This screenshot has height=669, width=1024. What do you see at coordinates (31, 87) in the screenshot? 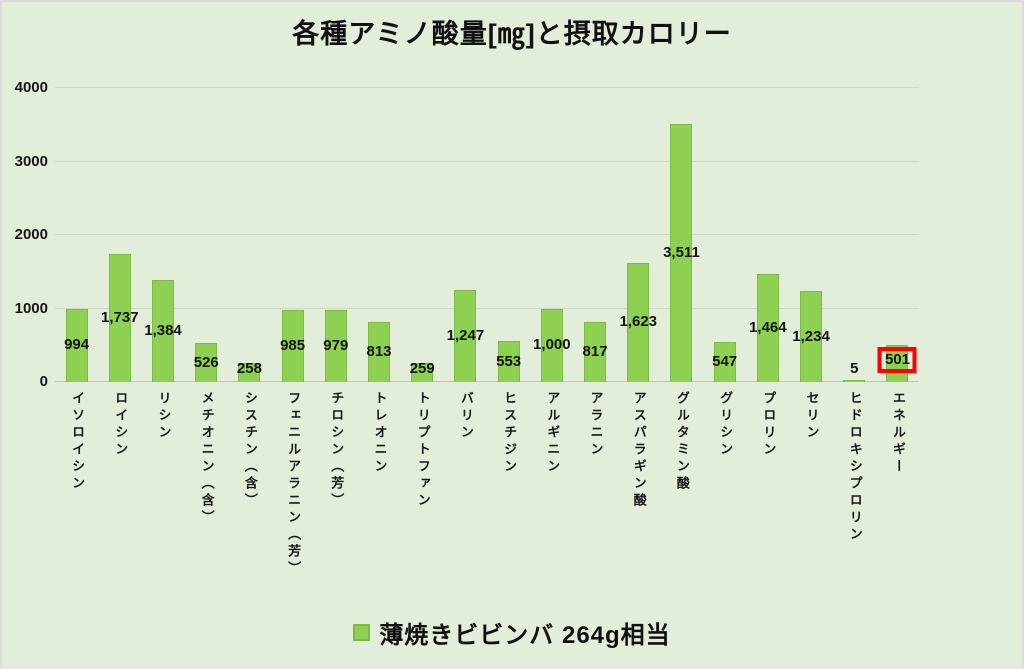
I see `y-tick-label: 4000` at bounding box center [31, 87].